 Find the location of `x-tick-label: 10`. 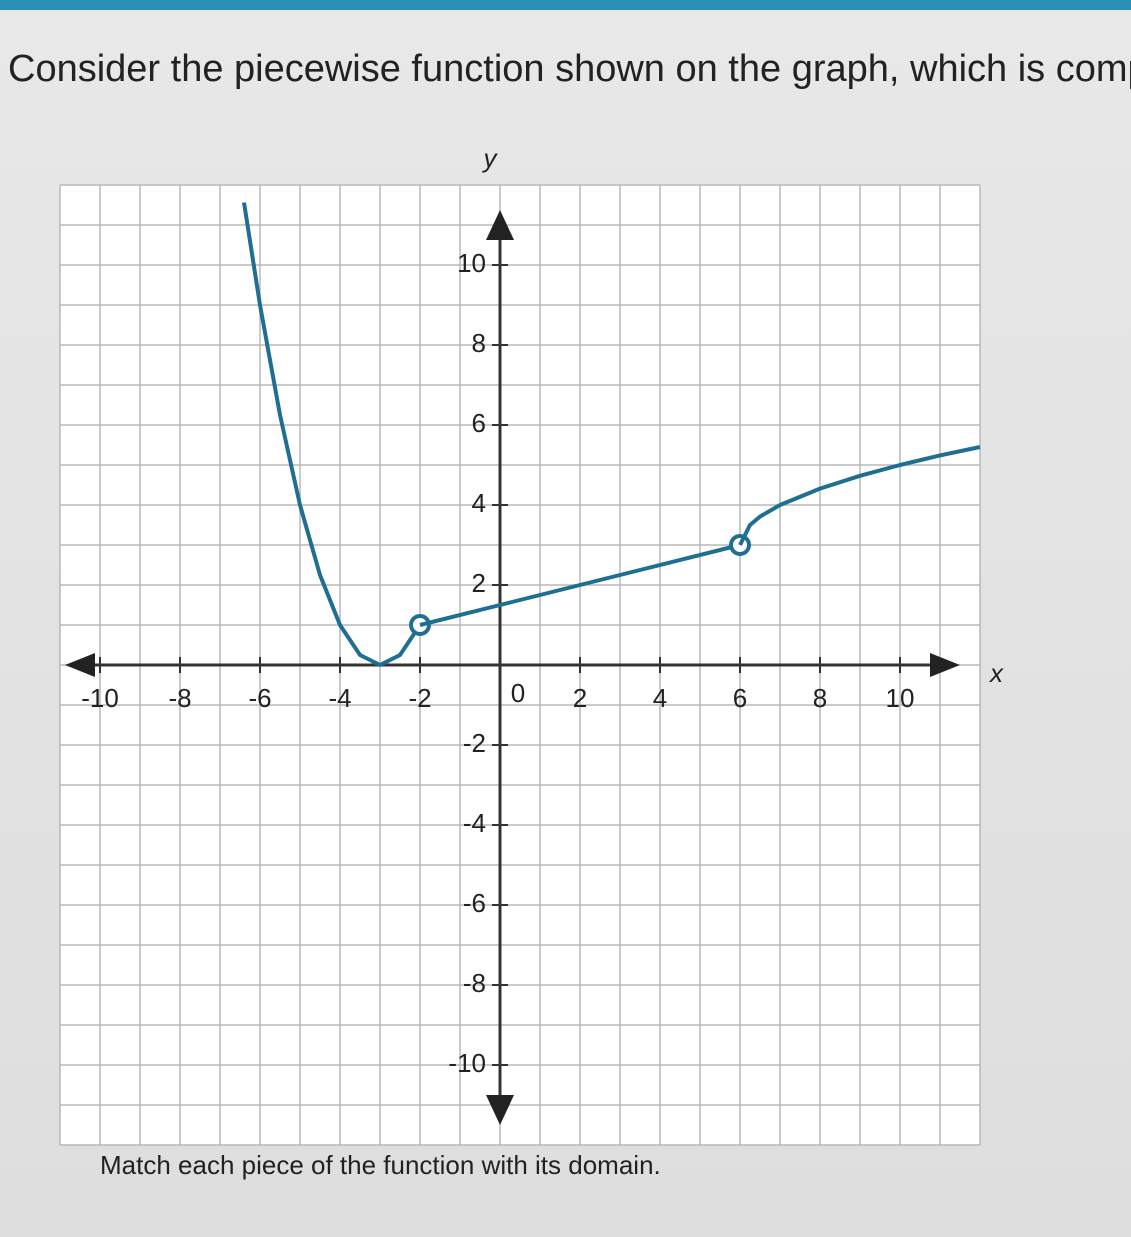

x-tick-label: 10 is located at coordinates (900, 698).